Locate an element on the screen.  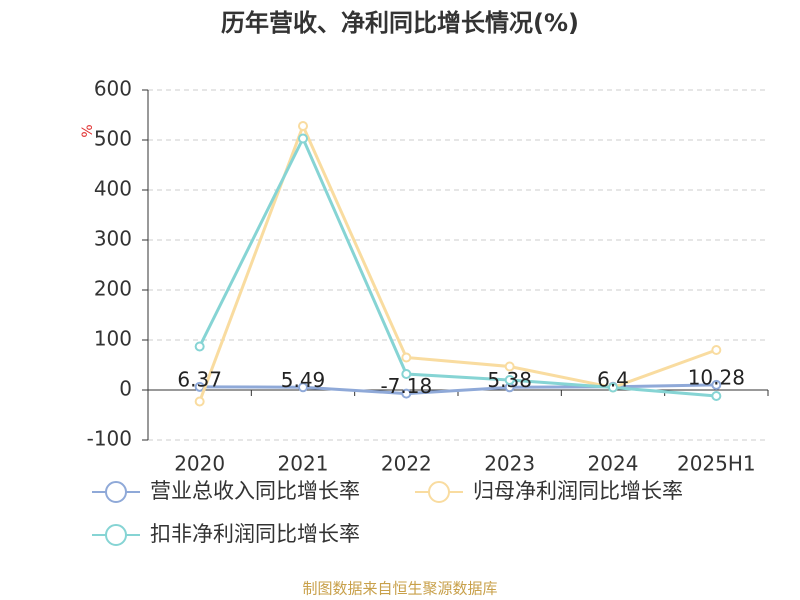
x-tick-label: 2021 is located at coordinates (303, 464).